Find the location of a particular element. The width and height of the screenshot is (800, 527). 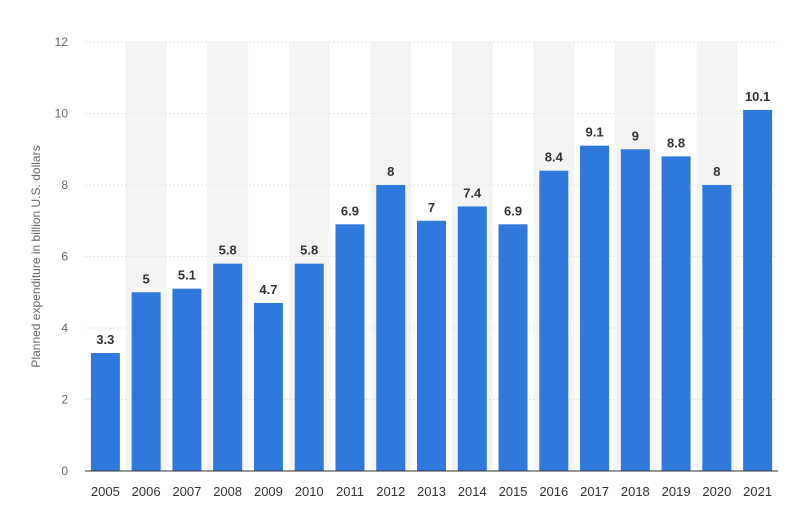

x-tick-2015: 2015 is located at coordinates (513, 491).